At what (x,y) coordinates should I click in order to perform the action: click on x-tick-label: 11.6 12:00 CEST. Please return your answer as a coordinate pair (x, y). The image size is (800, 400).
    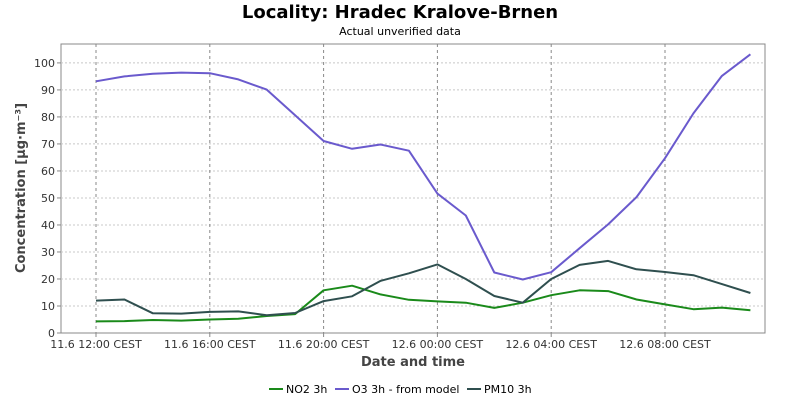
    Looking at the image, I should click on (96, 344).